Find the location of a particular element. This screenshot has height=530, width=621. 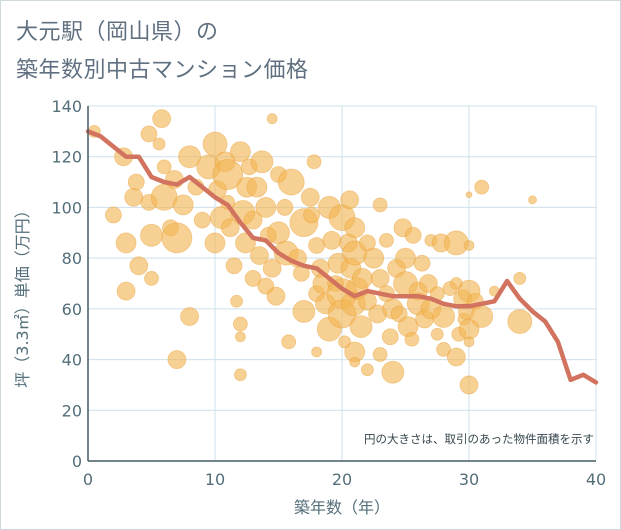

x-axis-ticks: 0 10 20 30 40 is located at coordinates (344, 479).